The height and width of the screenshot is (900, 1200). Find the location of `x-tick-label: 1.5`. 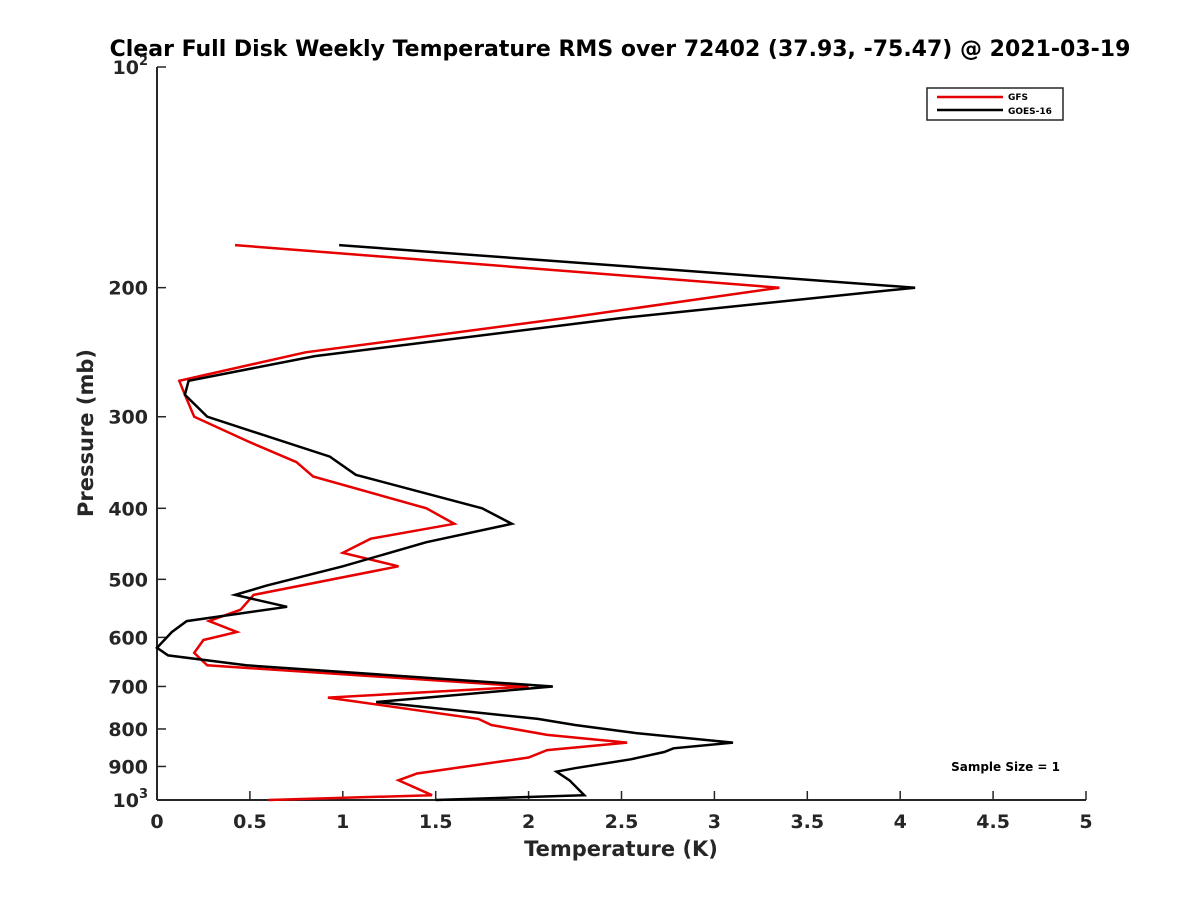

x-tick-label: 1.5 is located at coordinates (436, 822).